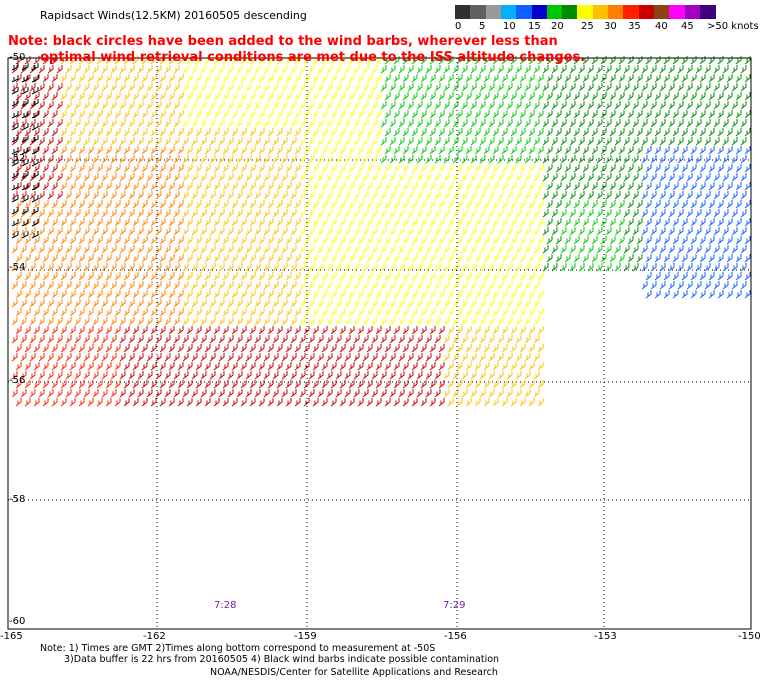  Describe the element at coordinates (605, 636) in the screenshot. I see `lon-label-153: -153` at that location.